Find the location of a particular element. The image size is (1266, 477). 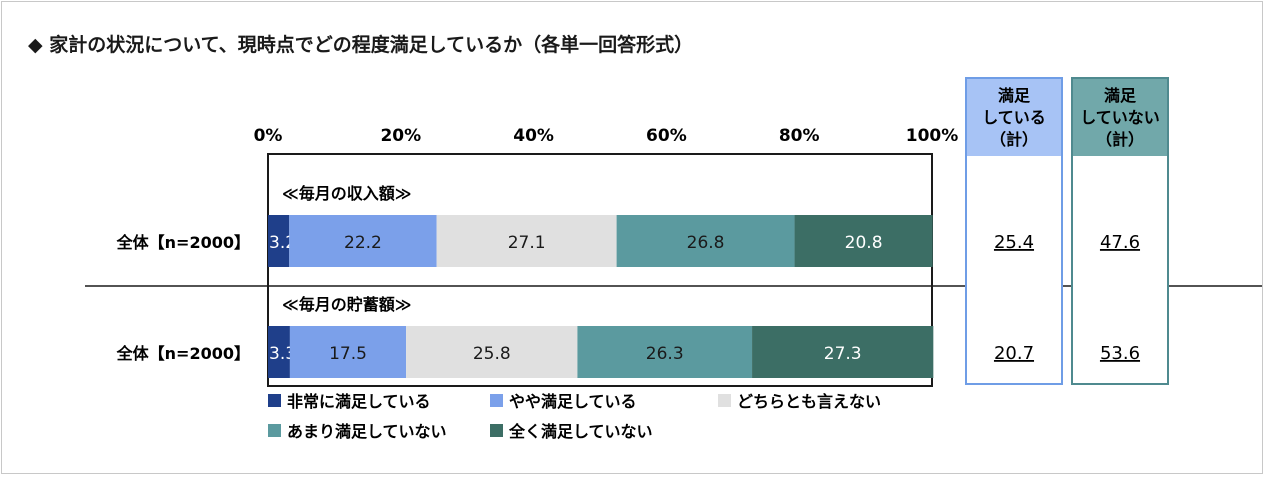

data-label: 26.3 is located at coordinates (665, 354).